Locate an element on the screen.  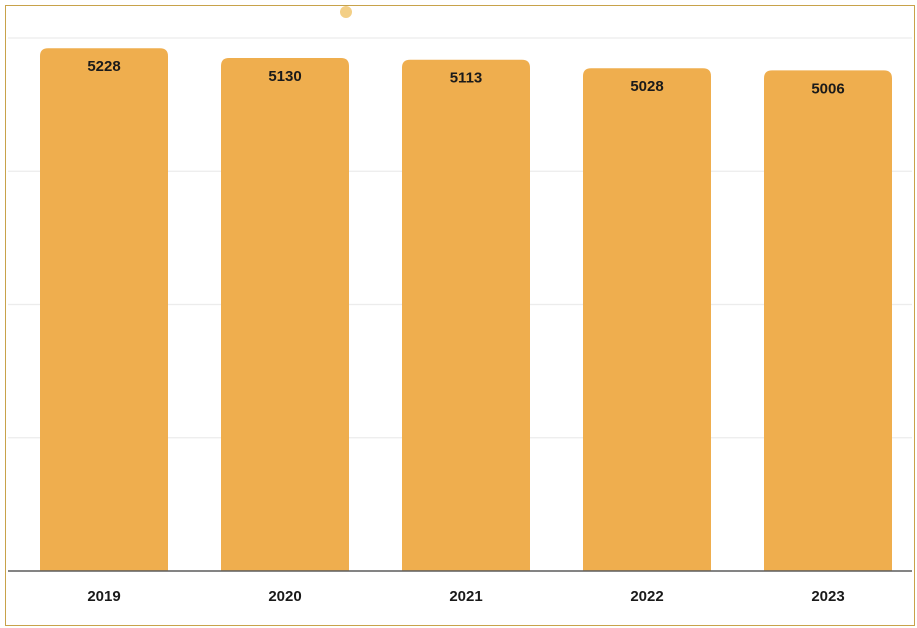
bar-2021 is located at coordinates (466, 315).